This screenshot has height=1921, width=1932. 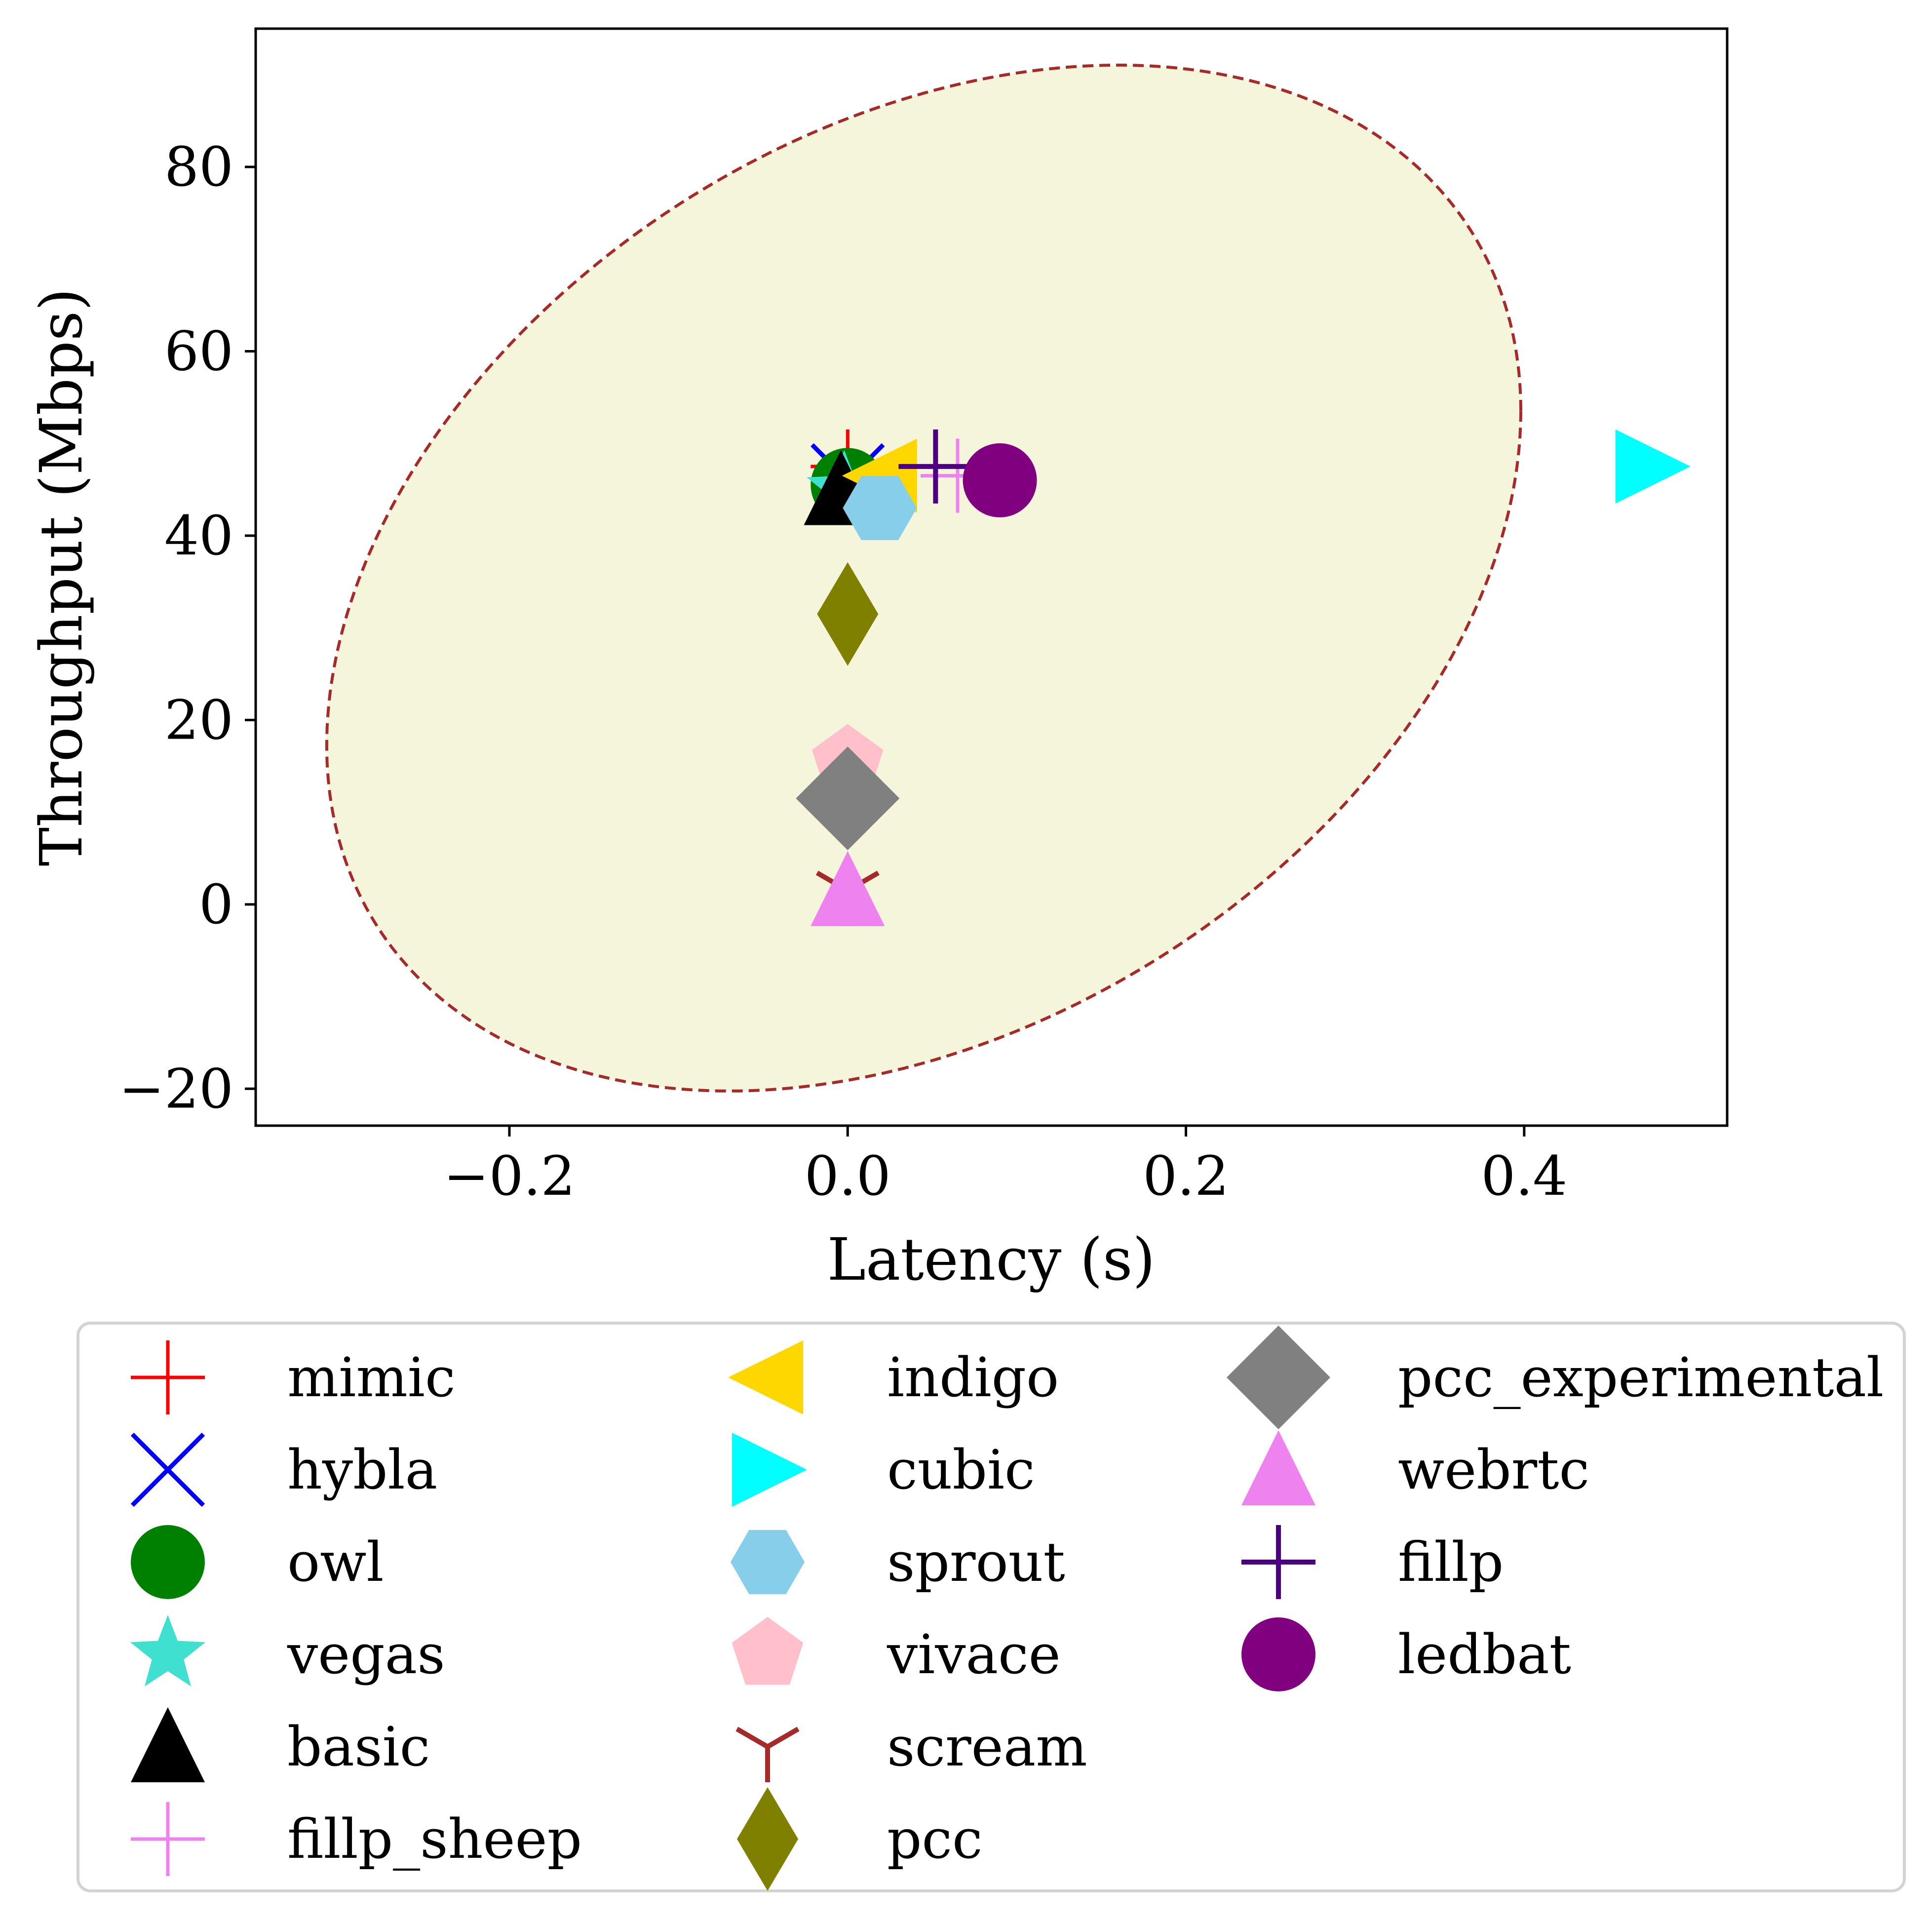 What do you see at coordinates (1000, 480) in the screenshot?
I see `point-ledbat` at bounding box center [1000, 480].